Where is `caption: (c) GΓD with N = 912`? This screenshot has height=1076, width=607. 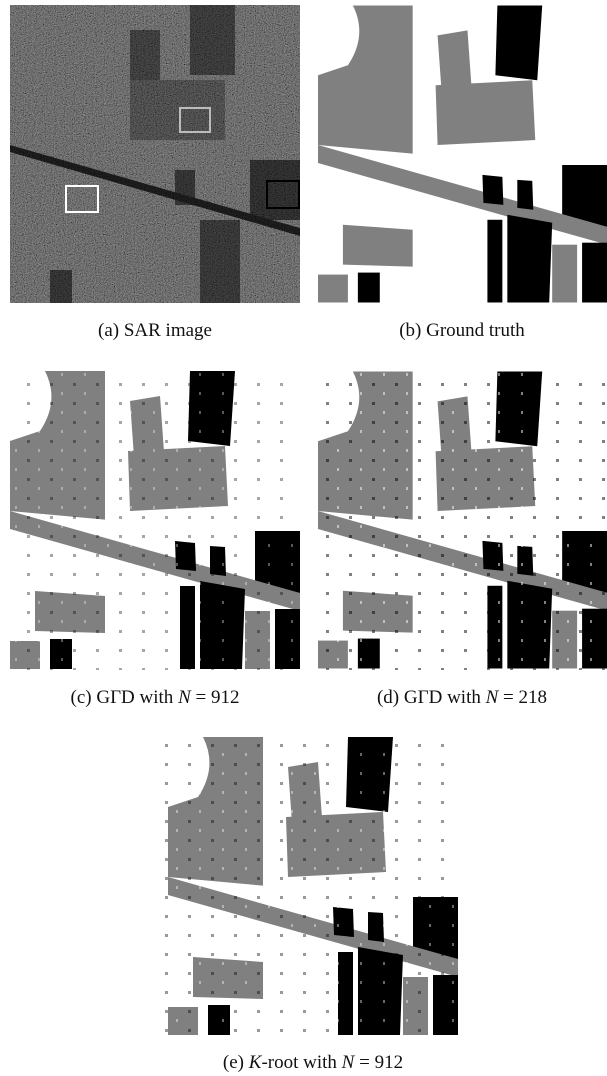 caption: (c) GΓD with N = 912 is located at coordinates (155, 697).